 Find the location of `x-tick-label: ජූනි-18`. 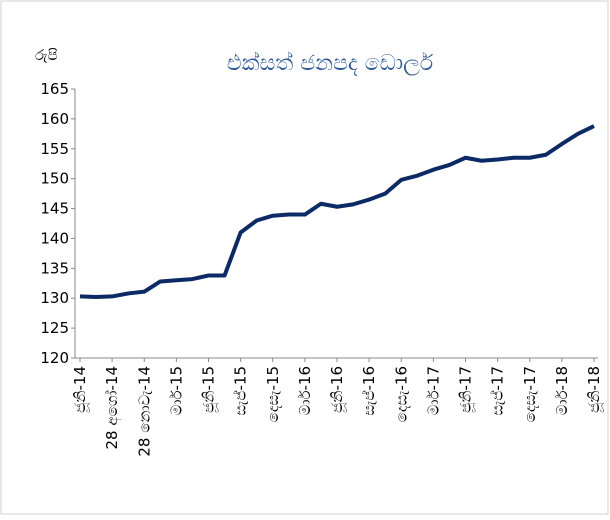

x-tick-label: ජූනි-18 is located at coordinates (594, 389).